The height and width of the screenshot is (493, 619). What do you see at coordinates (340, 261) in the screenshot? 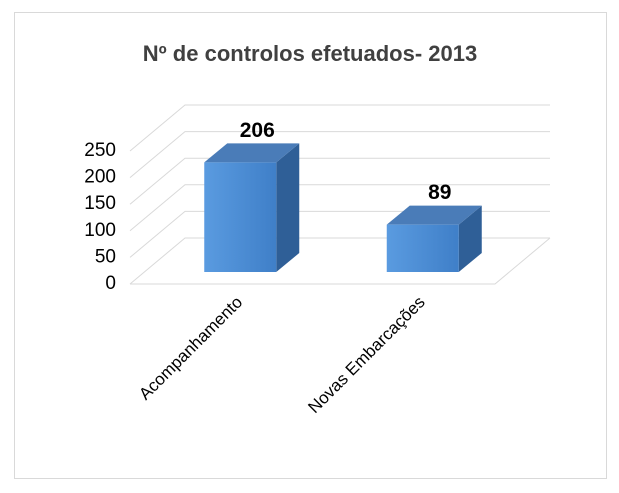
I see `floor-edge` at bounding box center [340, 261].